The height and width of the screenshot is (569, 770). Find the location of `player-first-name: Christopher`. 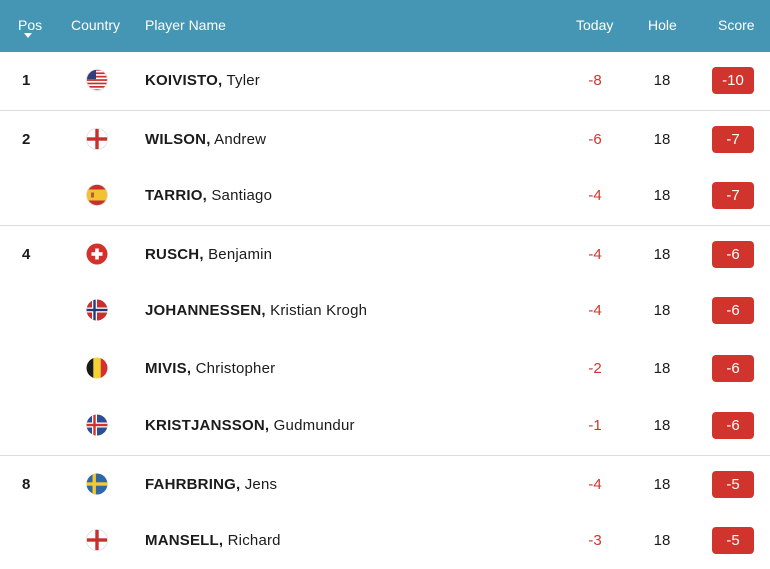

player-first-name: Christopher is located at coordinates (235, 368).